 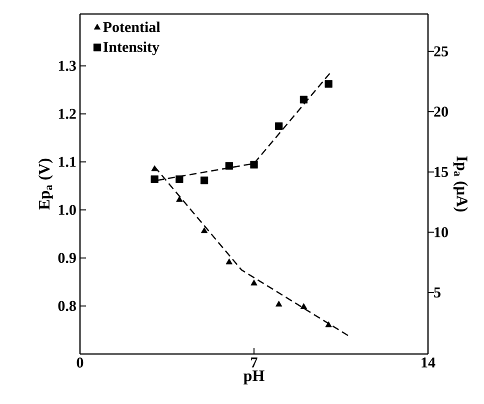 What do you see at coordinates (131, 27) in the screenshot?
I see `legend-label: Potential` at bounding box center [131, 27].